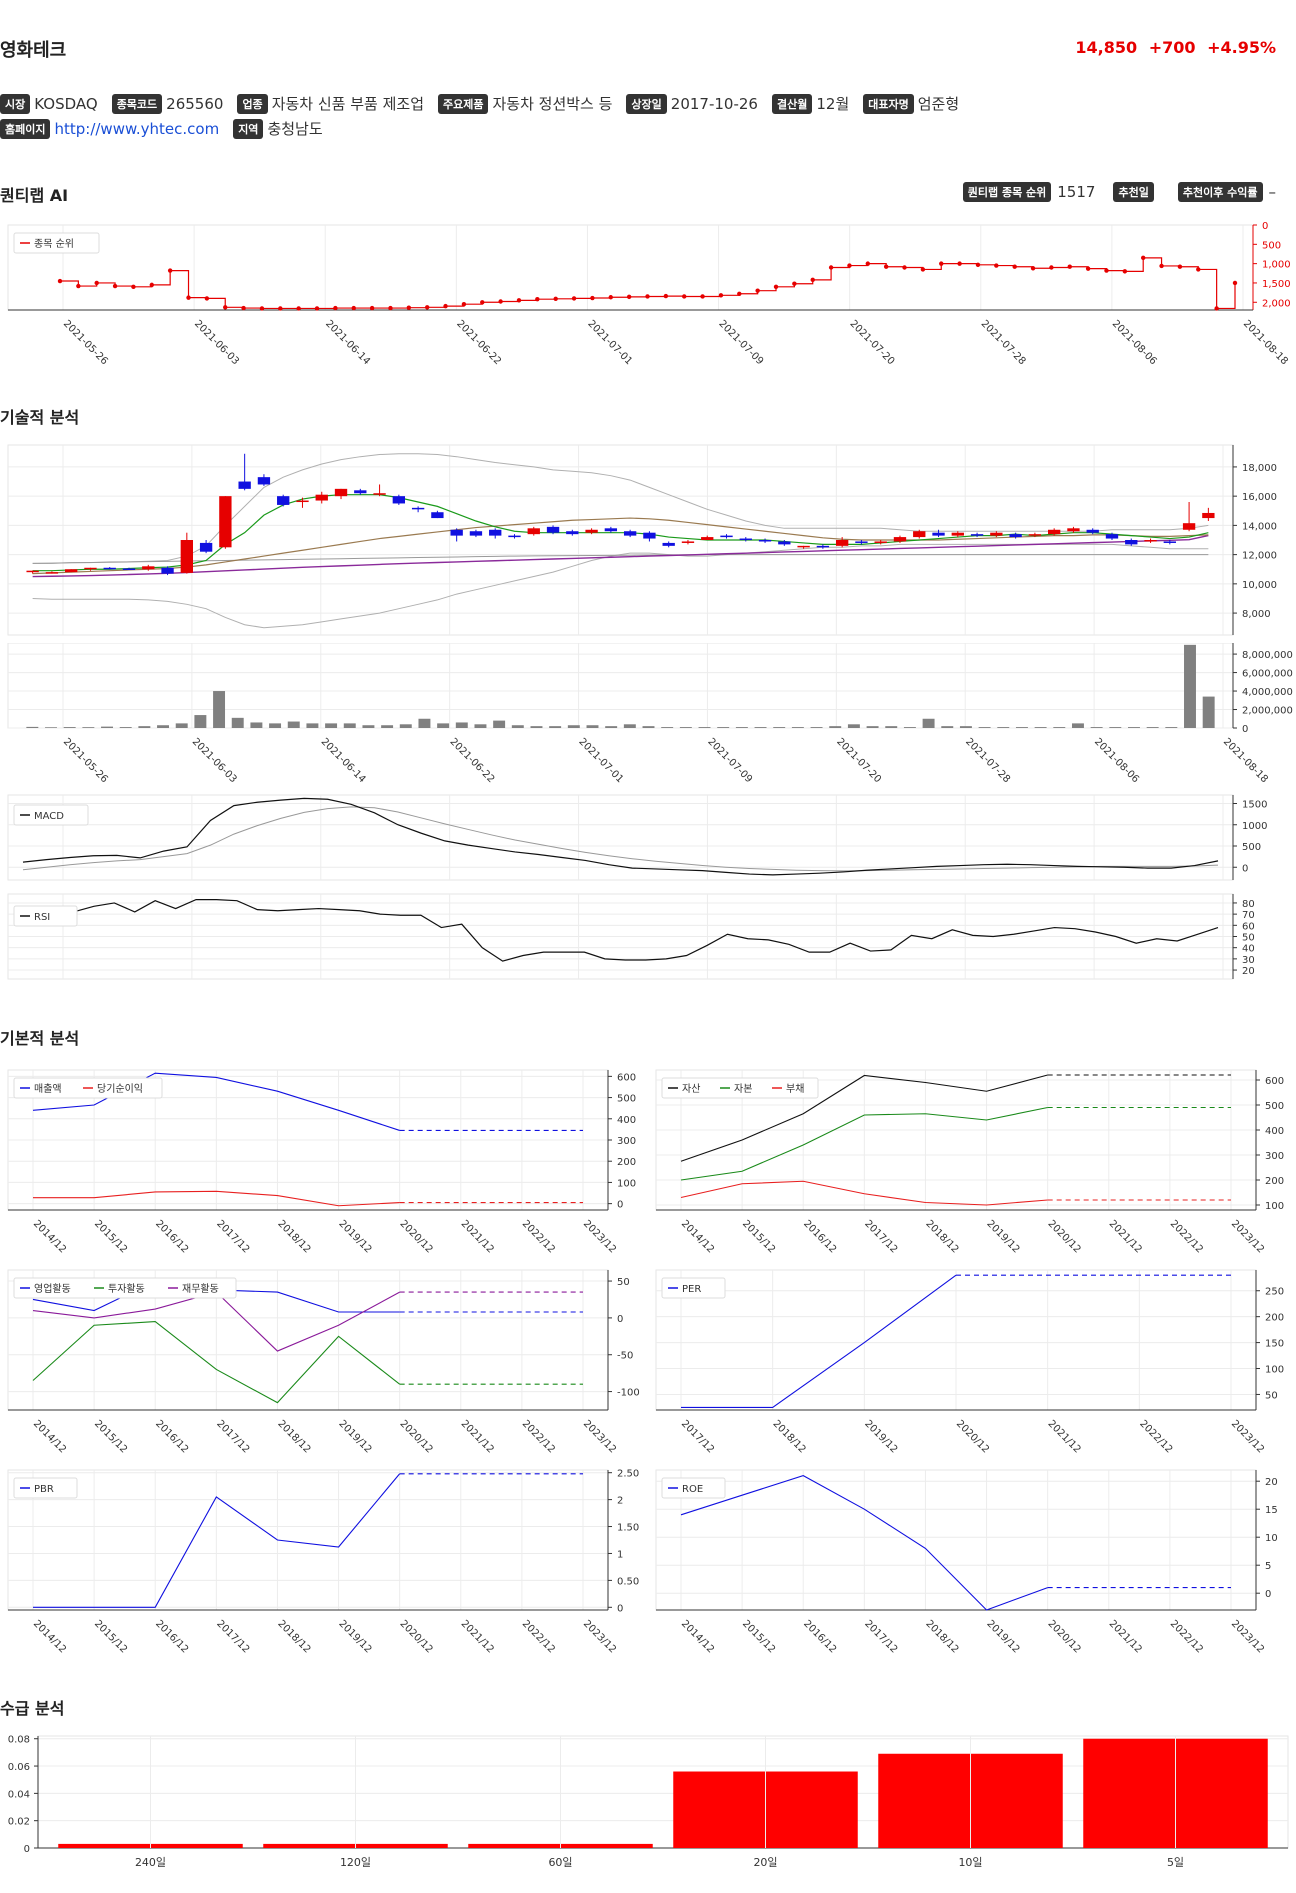 The width and height of the screenshot is (1296, 1893). I want to click on fiscal-value: 12월, so click(833, 104).